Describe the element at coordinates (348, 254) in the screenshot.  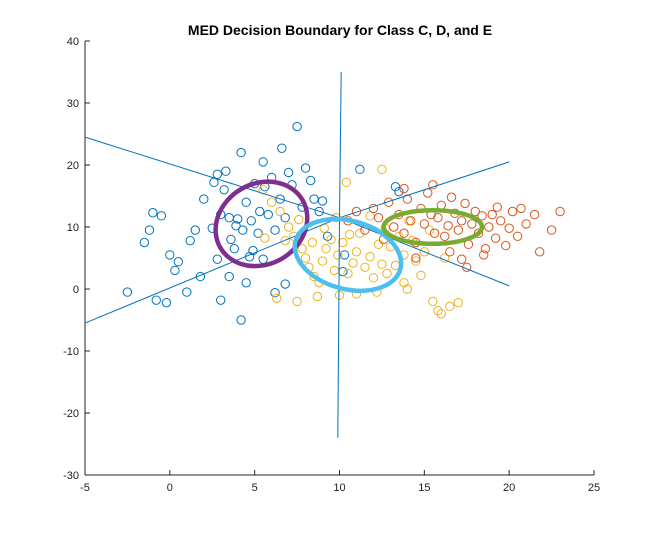
I see `ellipse-d` at that location.